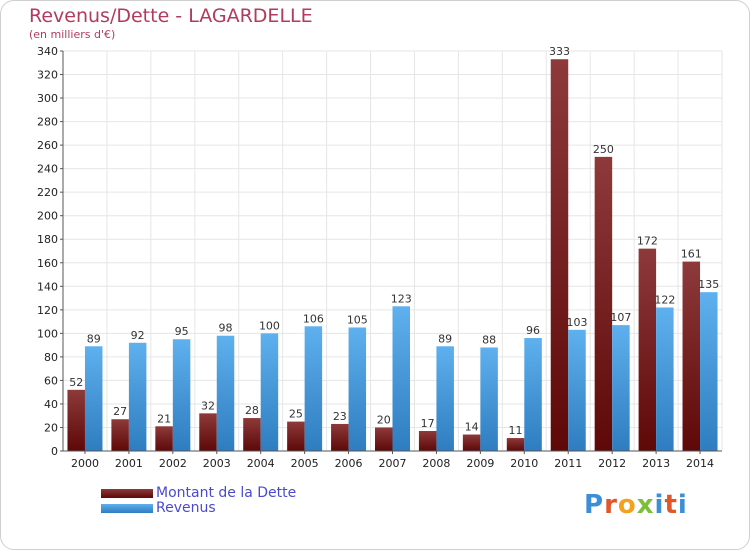 This screenshot has width=750, height=550. I want to click on y-tick-label: 200, so click(47, 216).